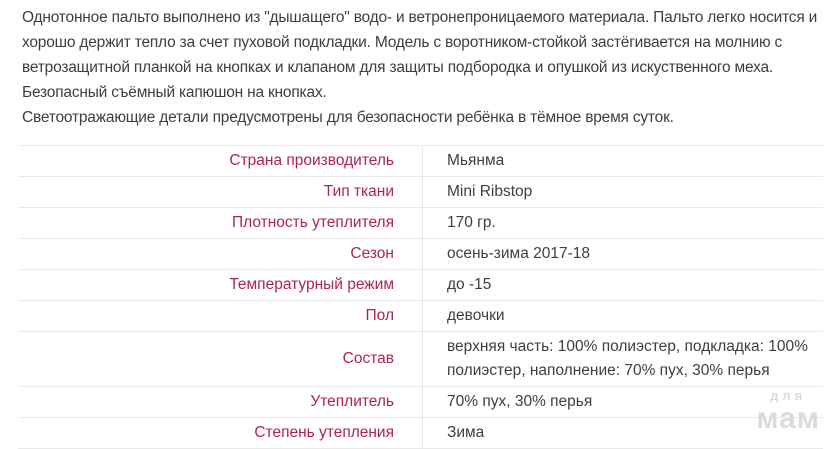  What do you see at coordinates (220, 433) in the screenshot?
I see `spec-label: Степень утепления` at bounding box center [220, 433].